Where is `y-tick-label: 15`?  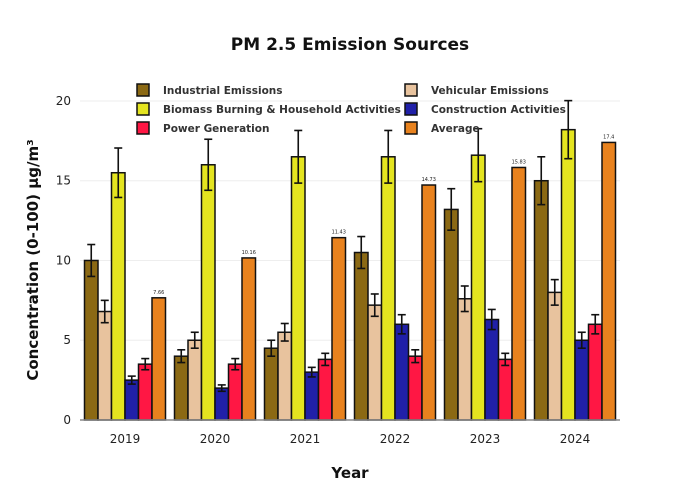
y-tick-label: 15 is located at coordinates (63, 181).